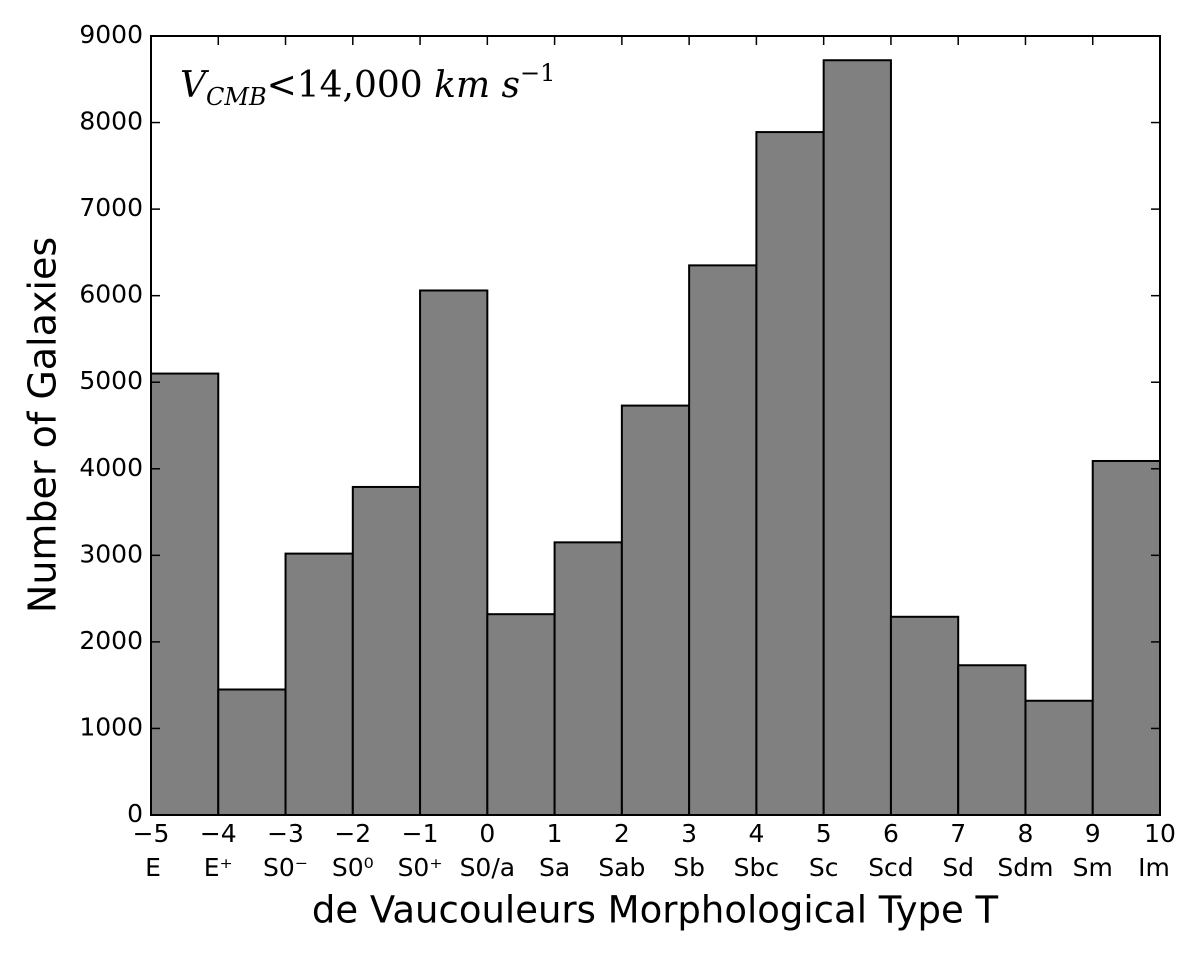  What do you see at coordinates (477, 85) in the screenshot?
I see `annotation-part: km s` at bounding box center [477, 85].